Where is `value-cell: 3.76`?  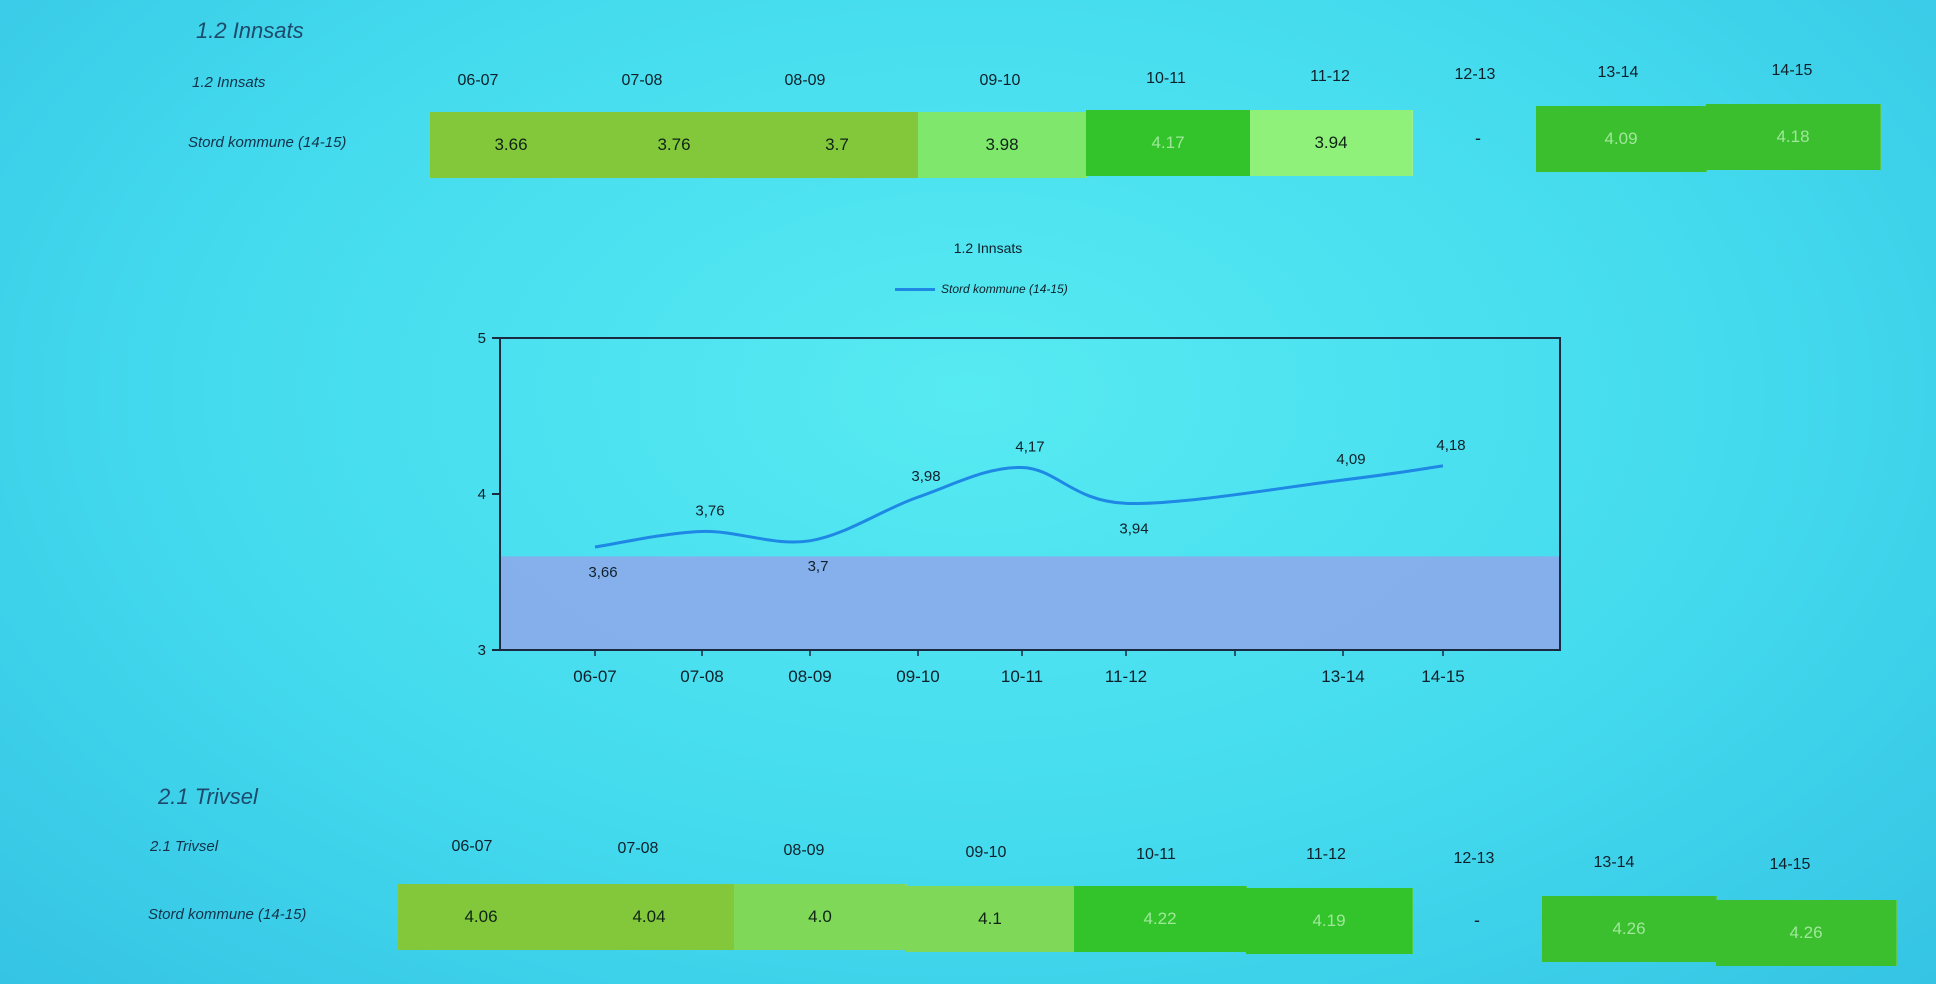 value-cell: 3.76 is located at coordinates (674, 145).